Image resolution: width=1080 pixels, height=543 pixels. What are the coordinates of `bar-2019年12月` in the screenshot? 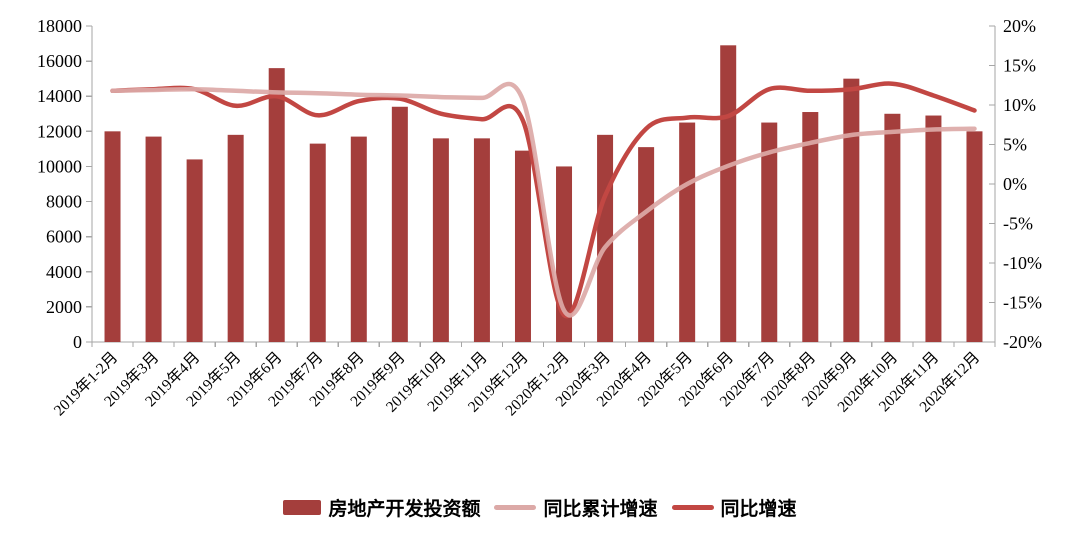 It's located at (522, 246).